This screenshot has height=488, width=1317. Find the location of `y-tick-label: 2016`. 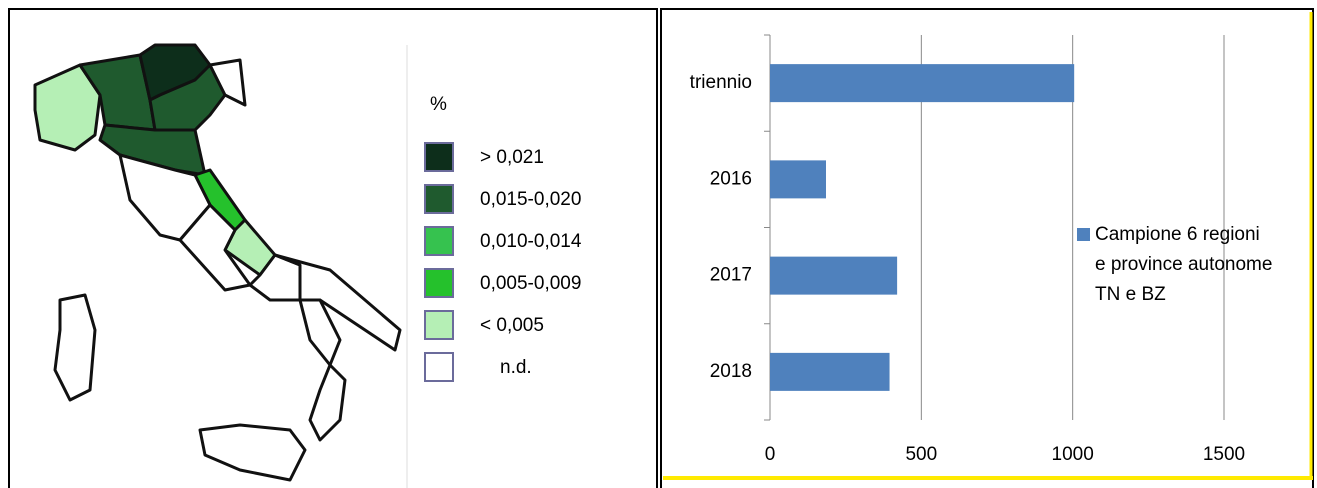

y-tick-label: 2016 is located at coordinates (731, 178).